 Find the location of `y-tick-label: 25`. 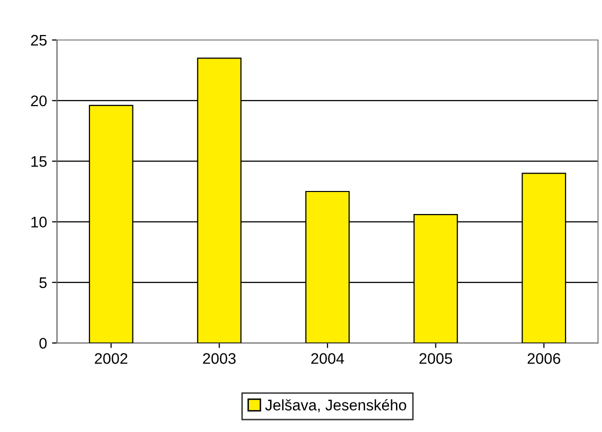

y-tick-label: 25 is located at coordinates (39, 40).